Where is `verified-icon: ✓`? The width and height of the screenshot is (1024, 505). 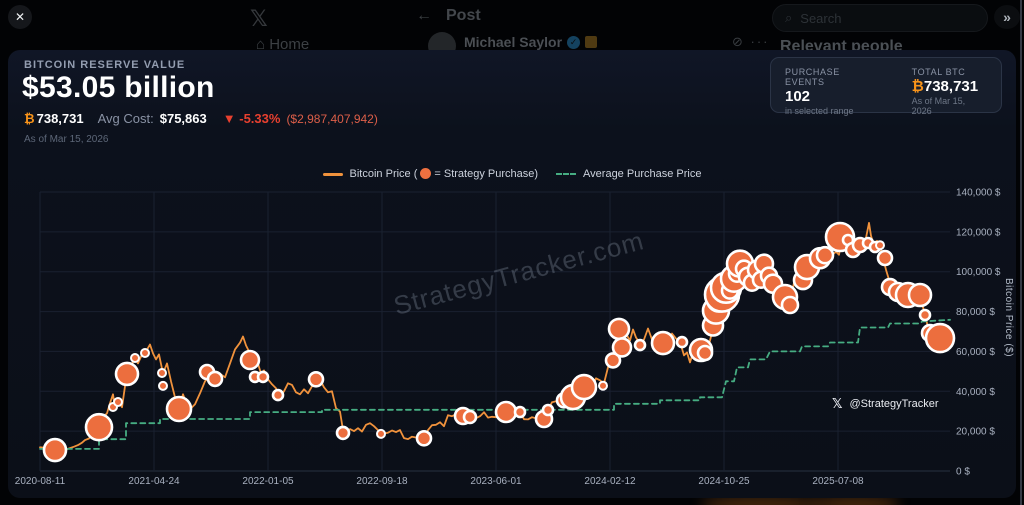
verified-icon: ✓ is located at coordinates (574, 42).